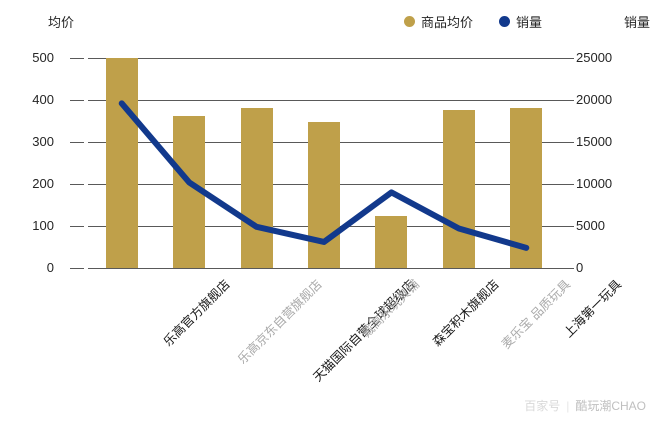 This screenshot has width=660, height=422. What do you see at coordinates (280, 322) in the screenshot?
I see `x-axis-label: 乐高京东自营旗舰店` at bounding box center [280, 322].